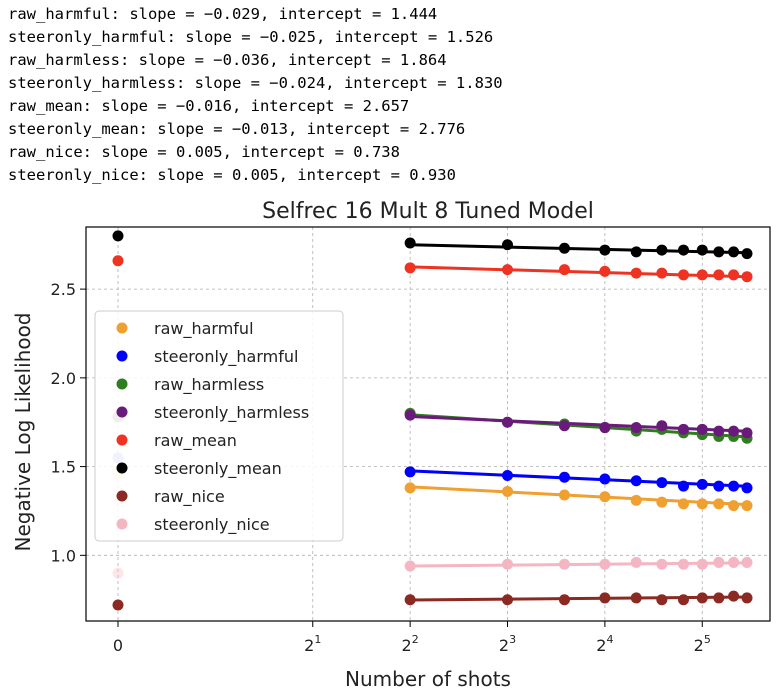 The width and height of the screenshot is (784, 696). What do you see at coordinates (579, 272) in the screenshot?
I see `fit-line-raw_mean` at bounding box center [579, 272].